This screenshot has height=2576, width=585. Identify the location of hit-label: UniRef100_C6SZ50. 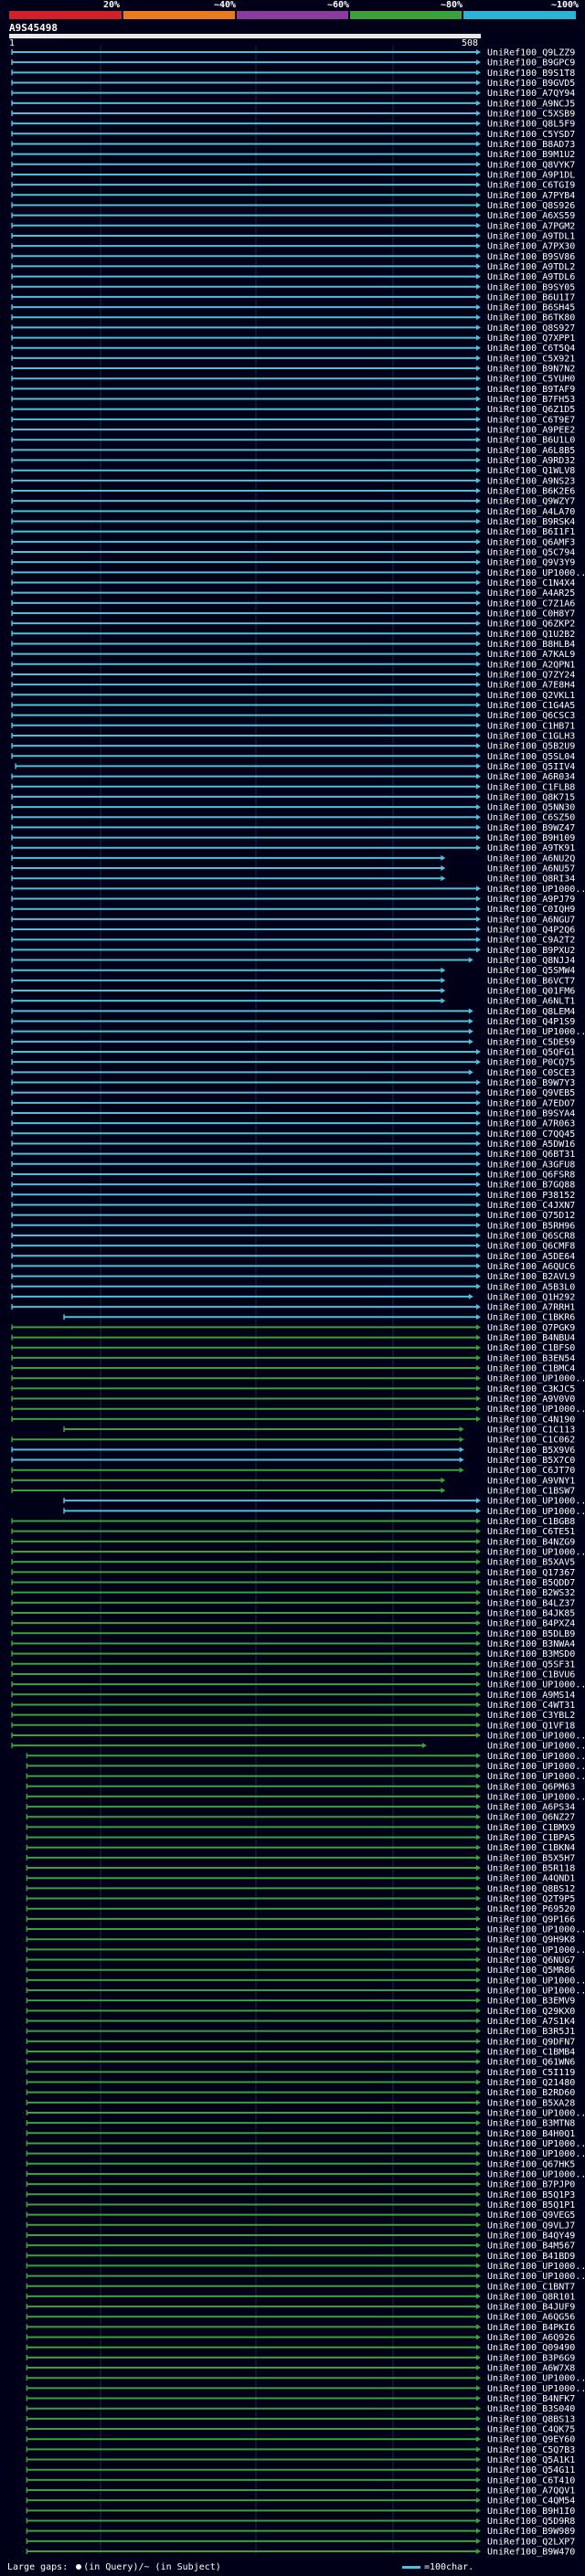
(531, 818).